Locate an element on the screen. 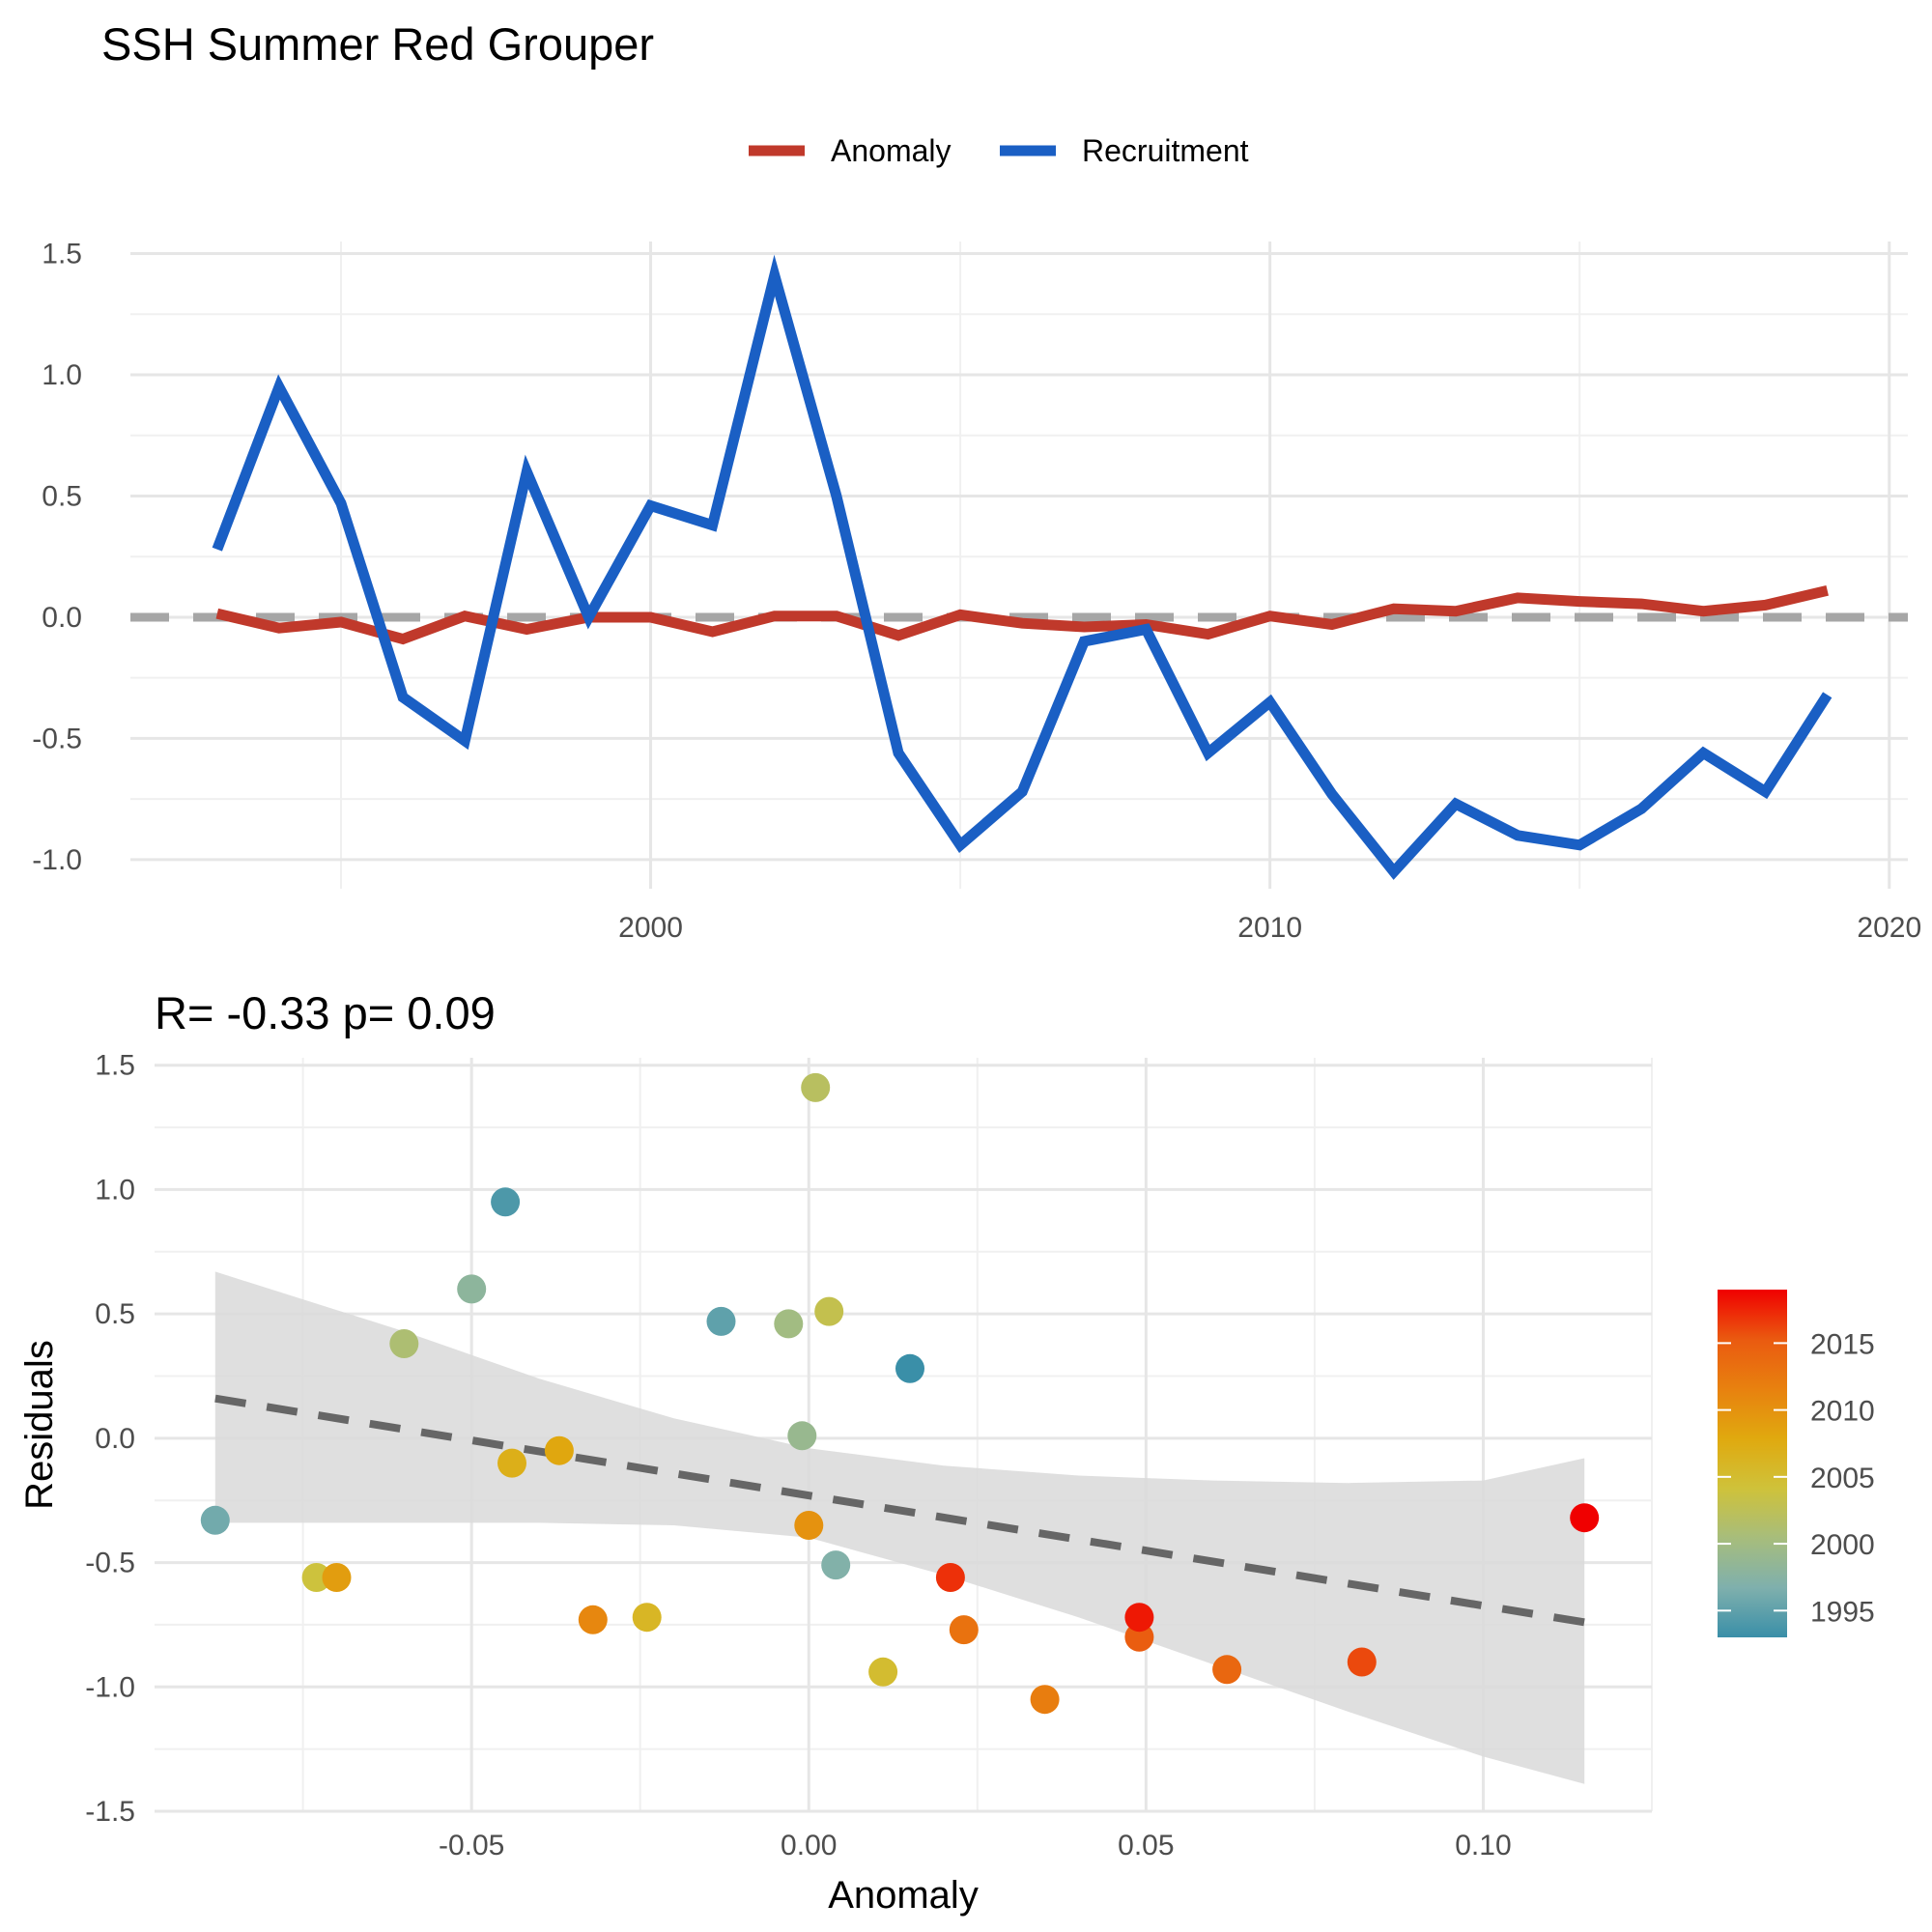 Image resolution: width=1932 pixels, height=1932 pixels. y-tick-label: -1.5 is located at coordinates (110, 1812).